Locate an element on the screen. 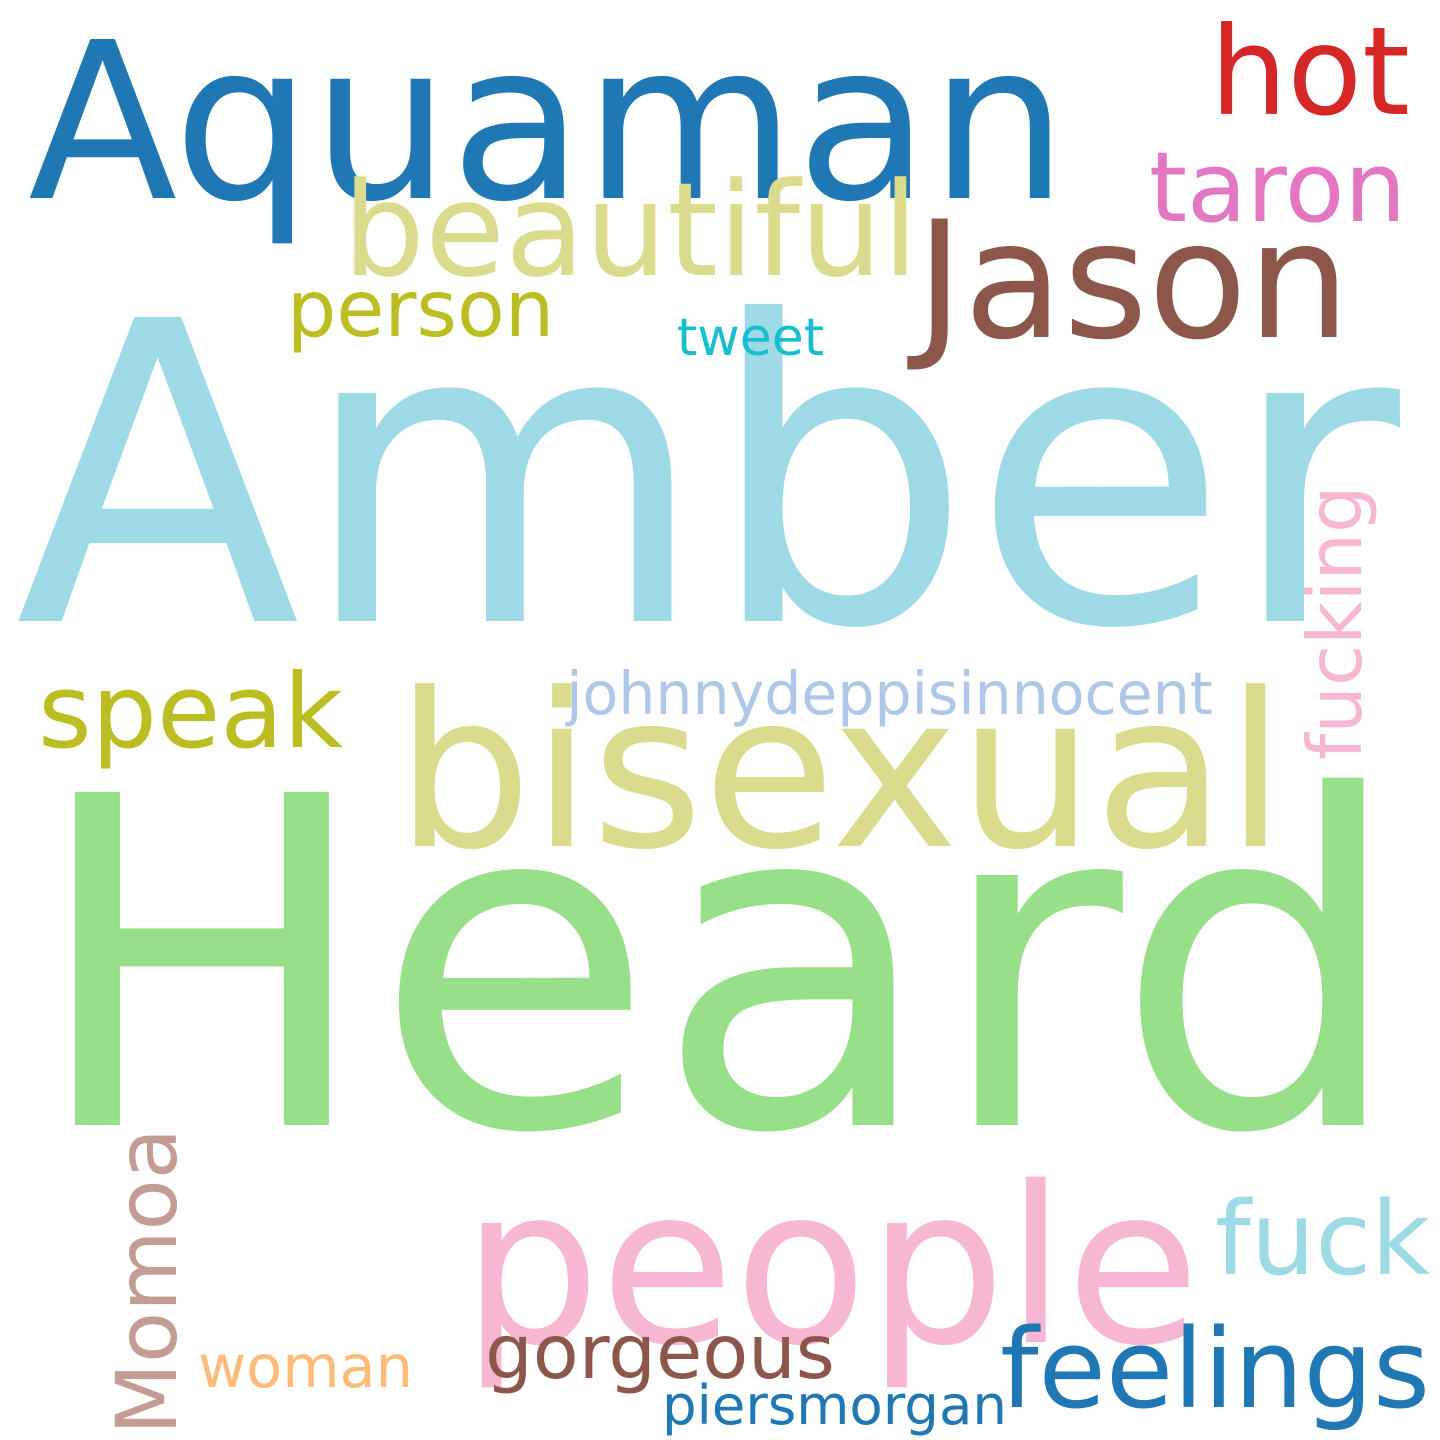 This screenshot has height=1440, width=1440. word-woman: woman is located at coordinates (305, 1367).